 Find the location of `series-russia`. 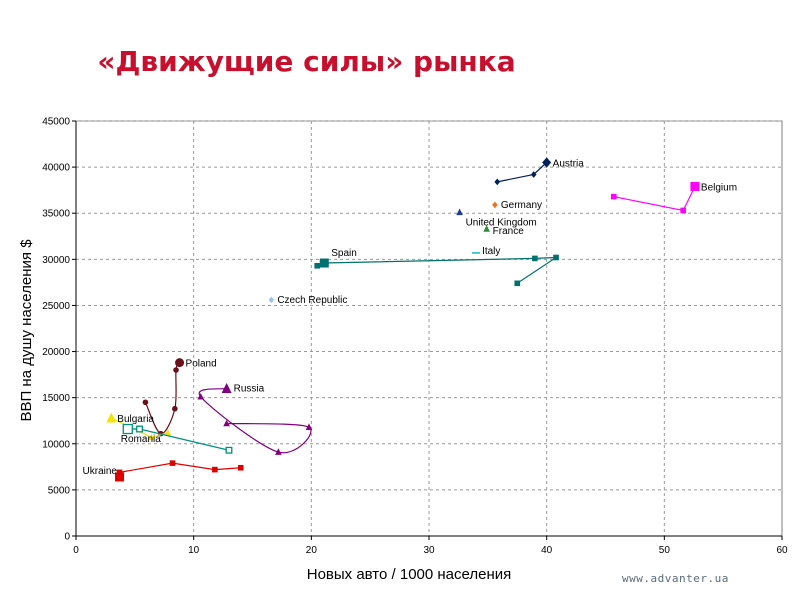

series-russia is located at coordinates (255, 418).